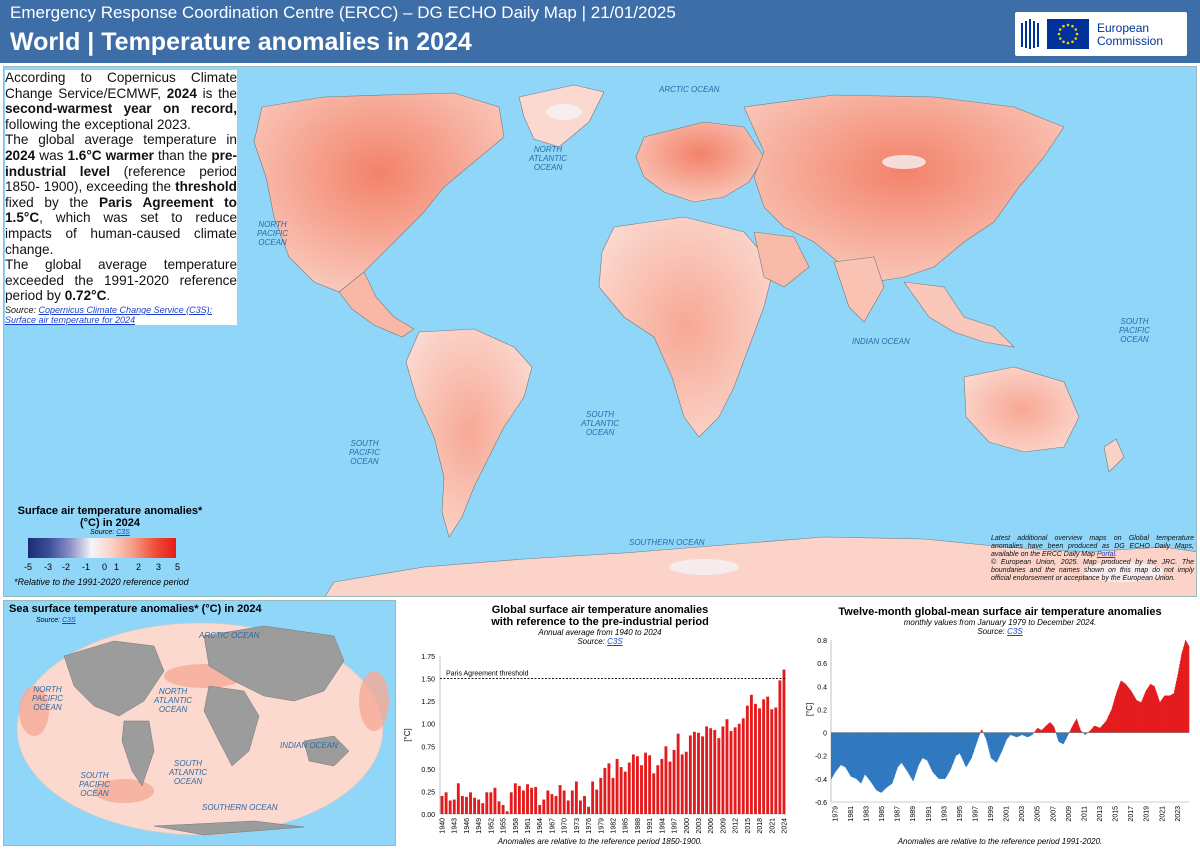 The image size is (1200, 849). What do you see at coordinates (748, 826) in the screenshot?
I see `chart1-xtick-label: 2015` at bounding box center [748, 826].